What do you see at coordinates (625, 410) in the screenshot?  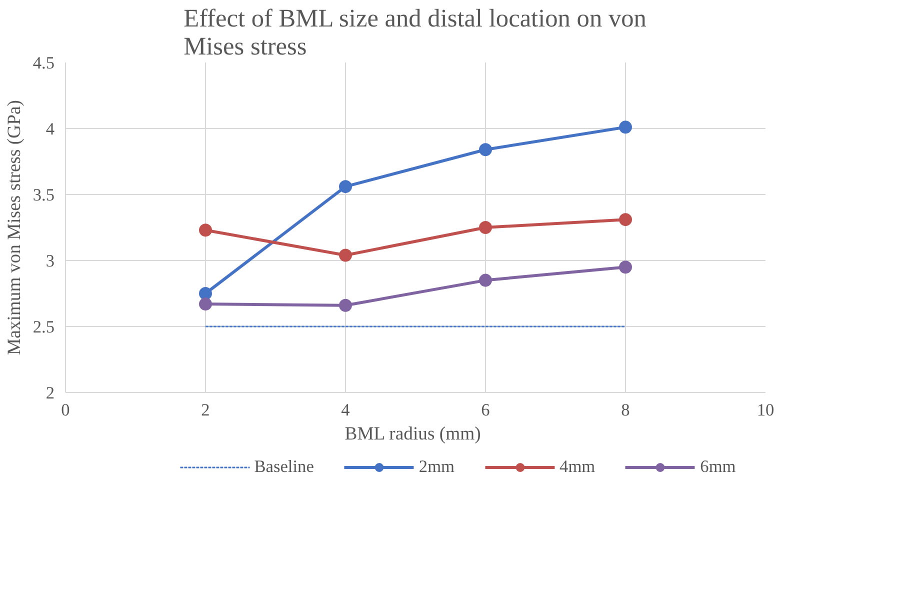 I see `x-tick-label: 8` at bounding box center [625, 410].